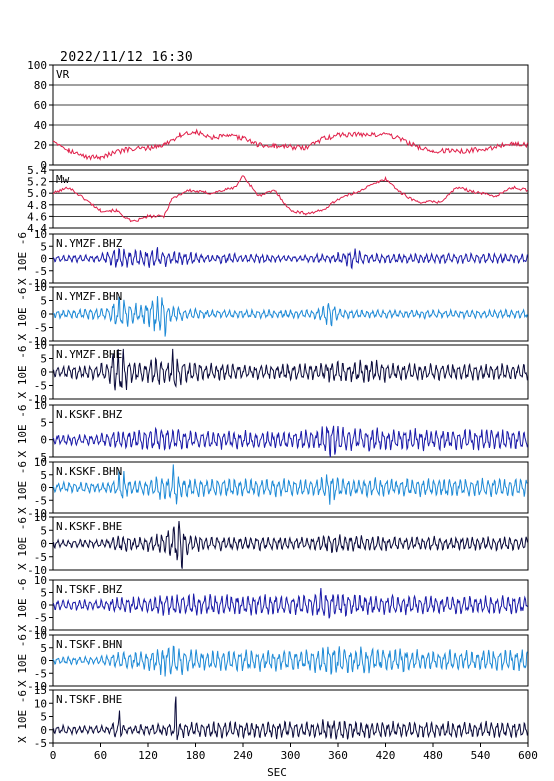 This screenshot has width=554, height=781. I want to click on panel-label-n-ymzf-bhn: N.YMZF.BHN, so click(89, 296).